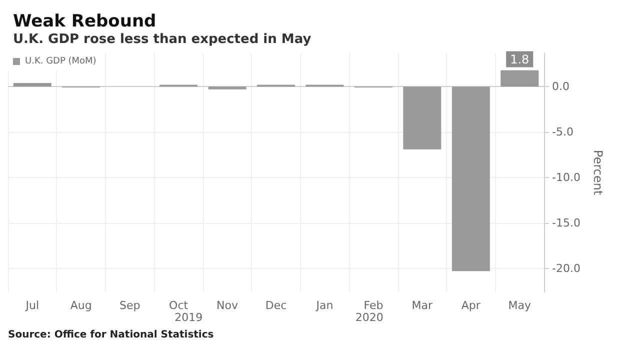 Image resolution: width=620 pixels, height=348 pixels. Describe the element at coordinates (188, 317) in the screenshot. I see `text: 2019` at that location.